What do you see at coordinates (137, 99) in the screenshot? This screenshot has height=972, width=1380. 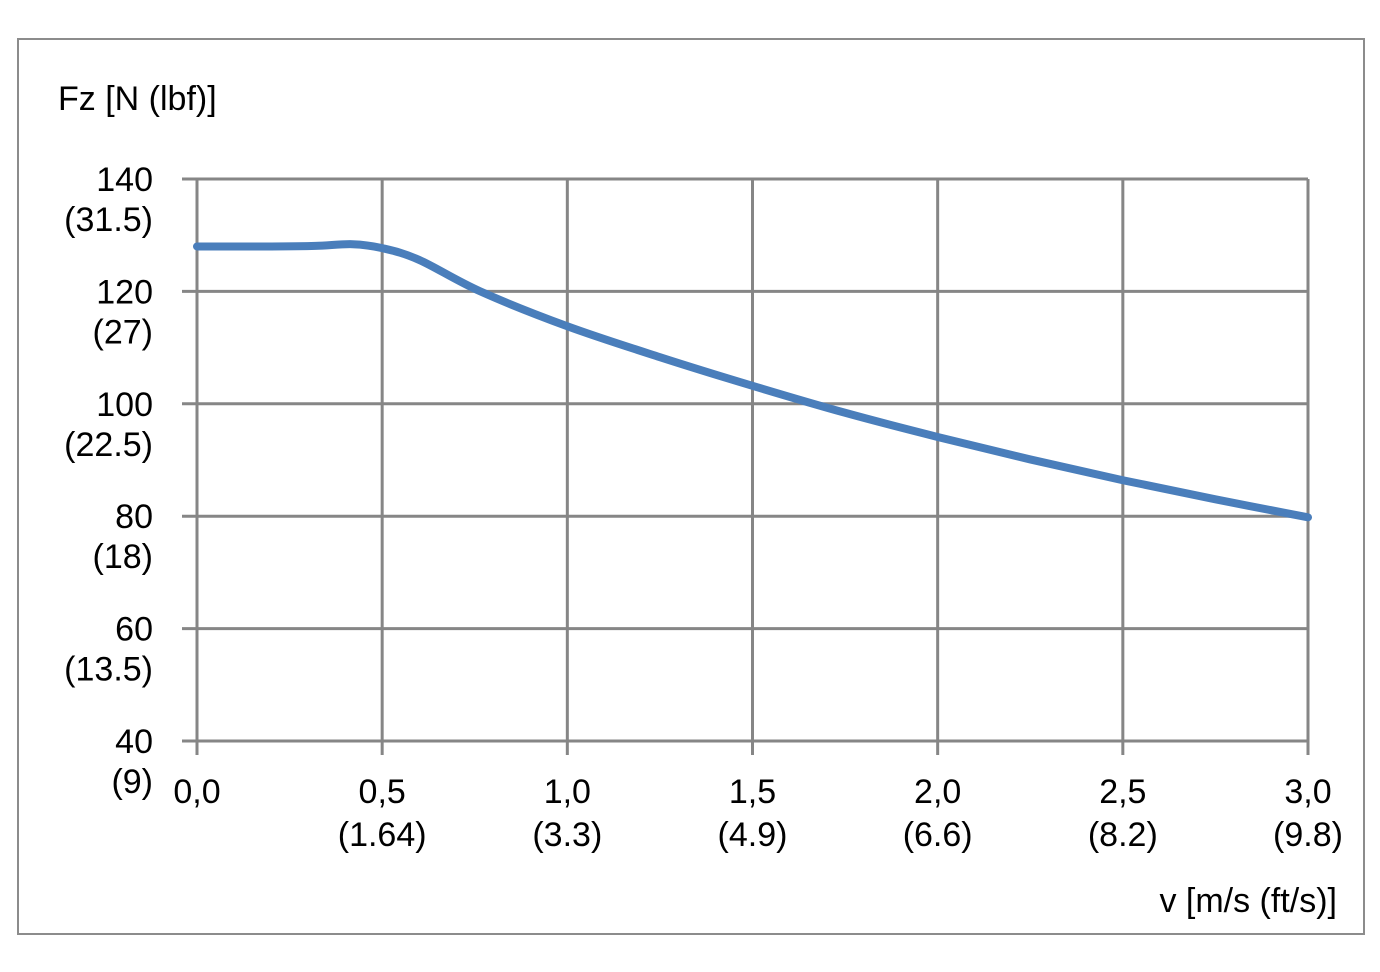 I see `y-axis-label: Fz [N (lbf)]` at bounding box center [137, 99].